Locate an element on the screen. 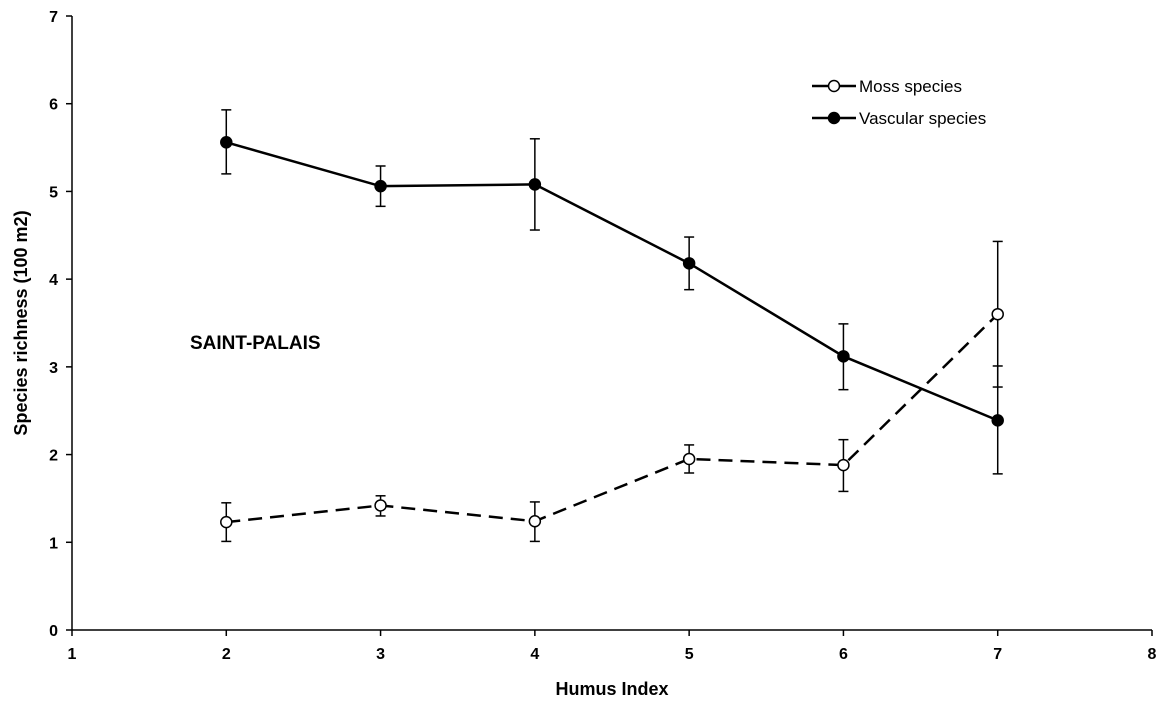  legend-item-moss: Moss species is located at coordinates (887, 86).